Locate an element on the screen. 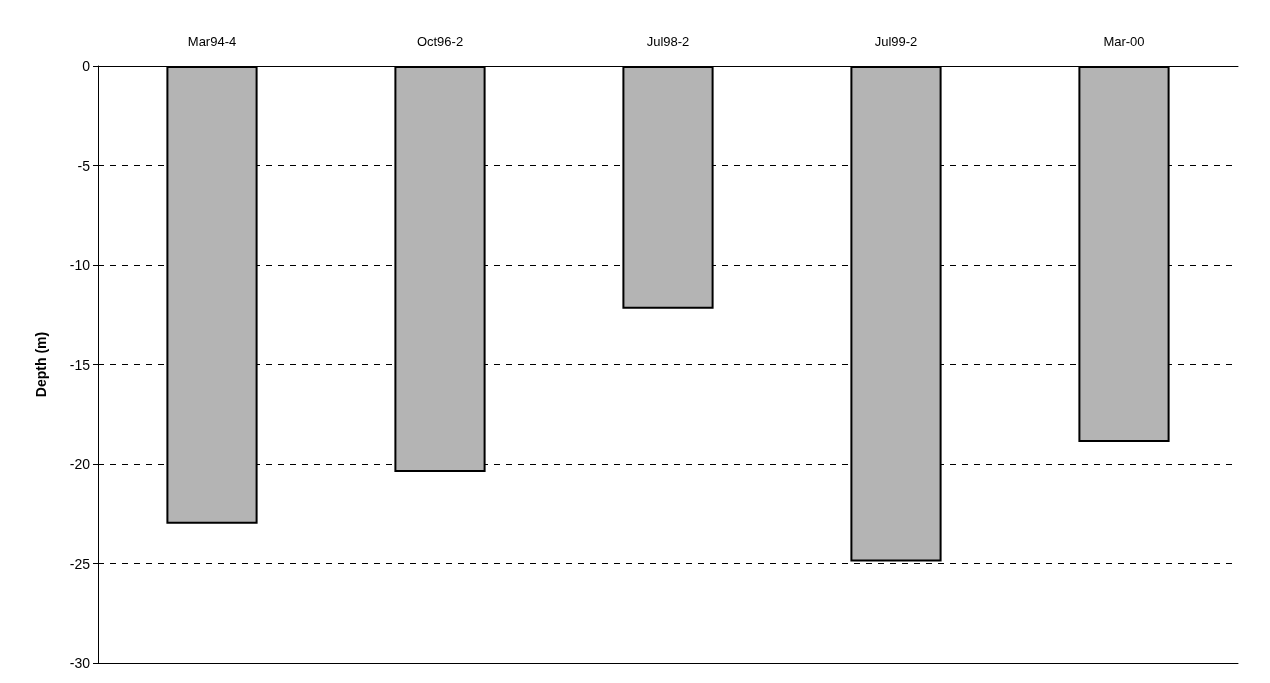 The image size is (1270, 683). x-tick-label: Mar94-4 is located at coordinates (212, 41).